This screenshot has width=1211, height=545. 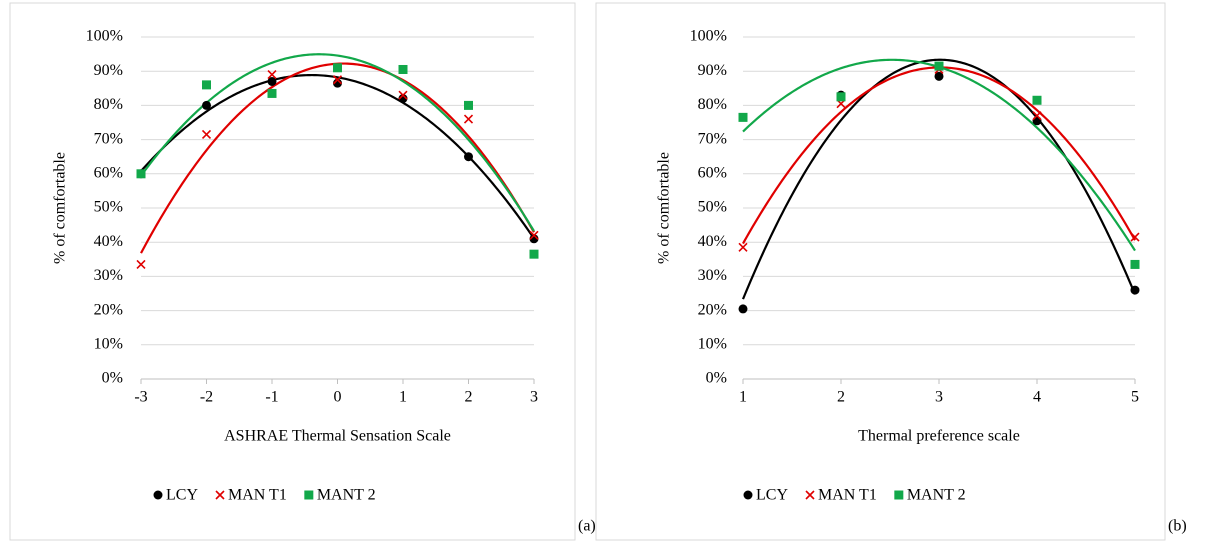 I want to click on x-tick-label: -3, so click(x=140, y=397).